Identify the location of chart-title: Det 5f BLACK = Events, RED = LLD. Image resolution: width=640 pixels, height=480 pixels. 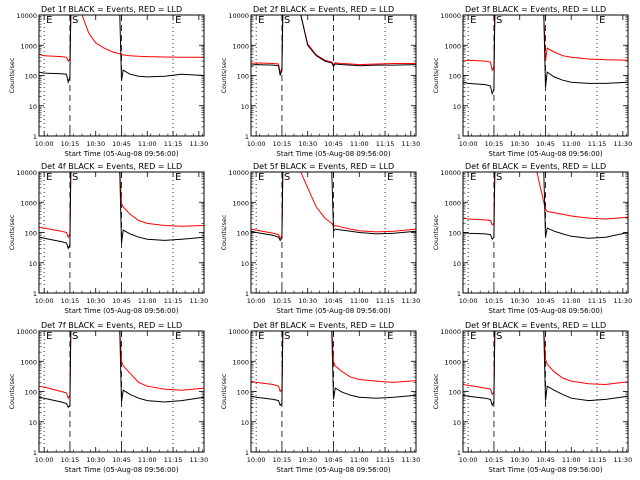
(323, 166).